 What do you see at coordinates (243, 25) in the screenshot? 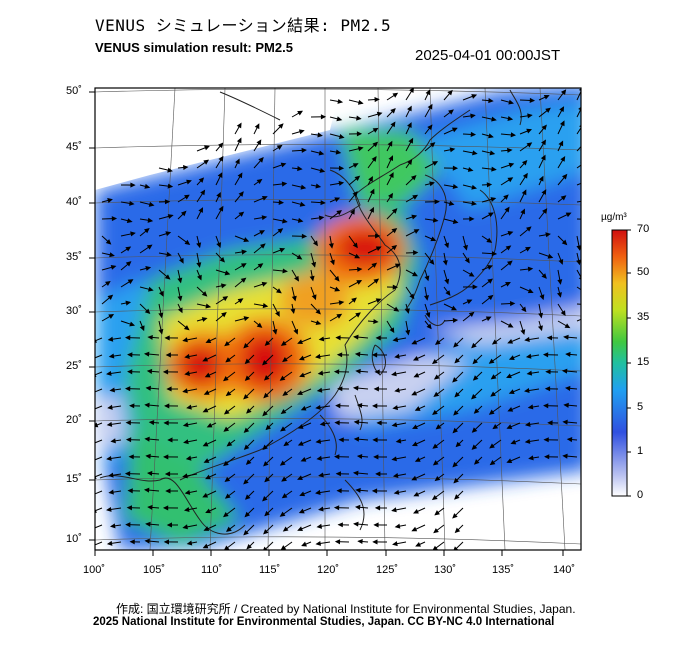
I see `title-japanese: VENUS シミュレーション結果: PM2.5` at bounding box center [243, 25].